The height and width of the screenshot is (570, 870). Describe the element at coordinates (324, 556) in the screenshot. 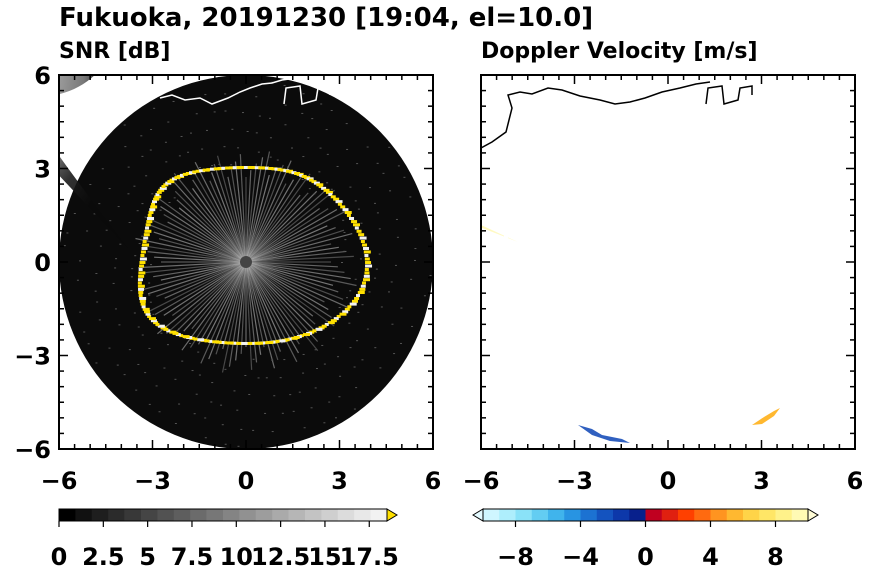

I see `snr-colorbar-tick-label: 15` at that location.